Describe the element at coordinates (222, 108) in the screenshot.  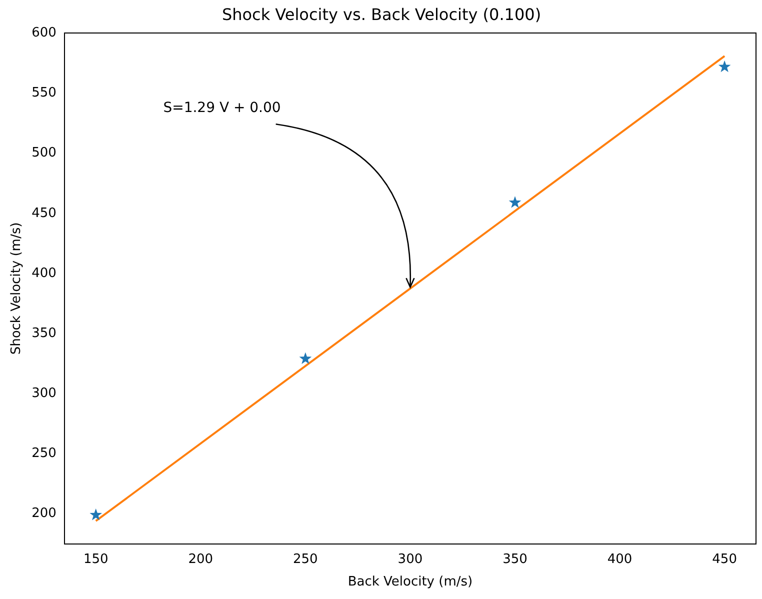
I see `annotation: S=1.29 V + 0.00` at that location.